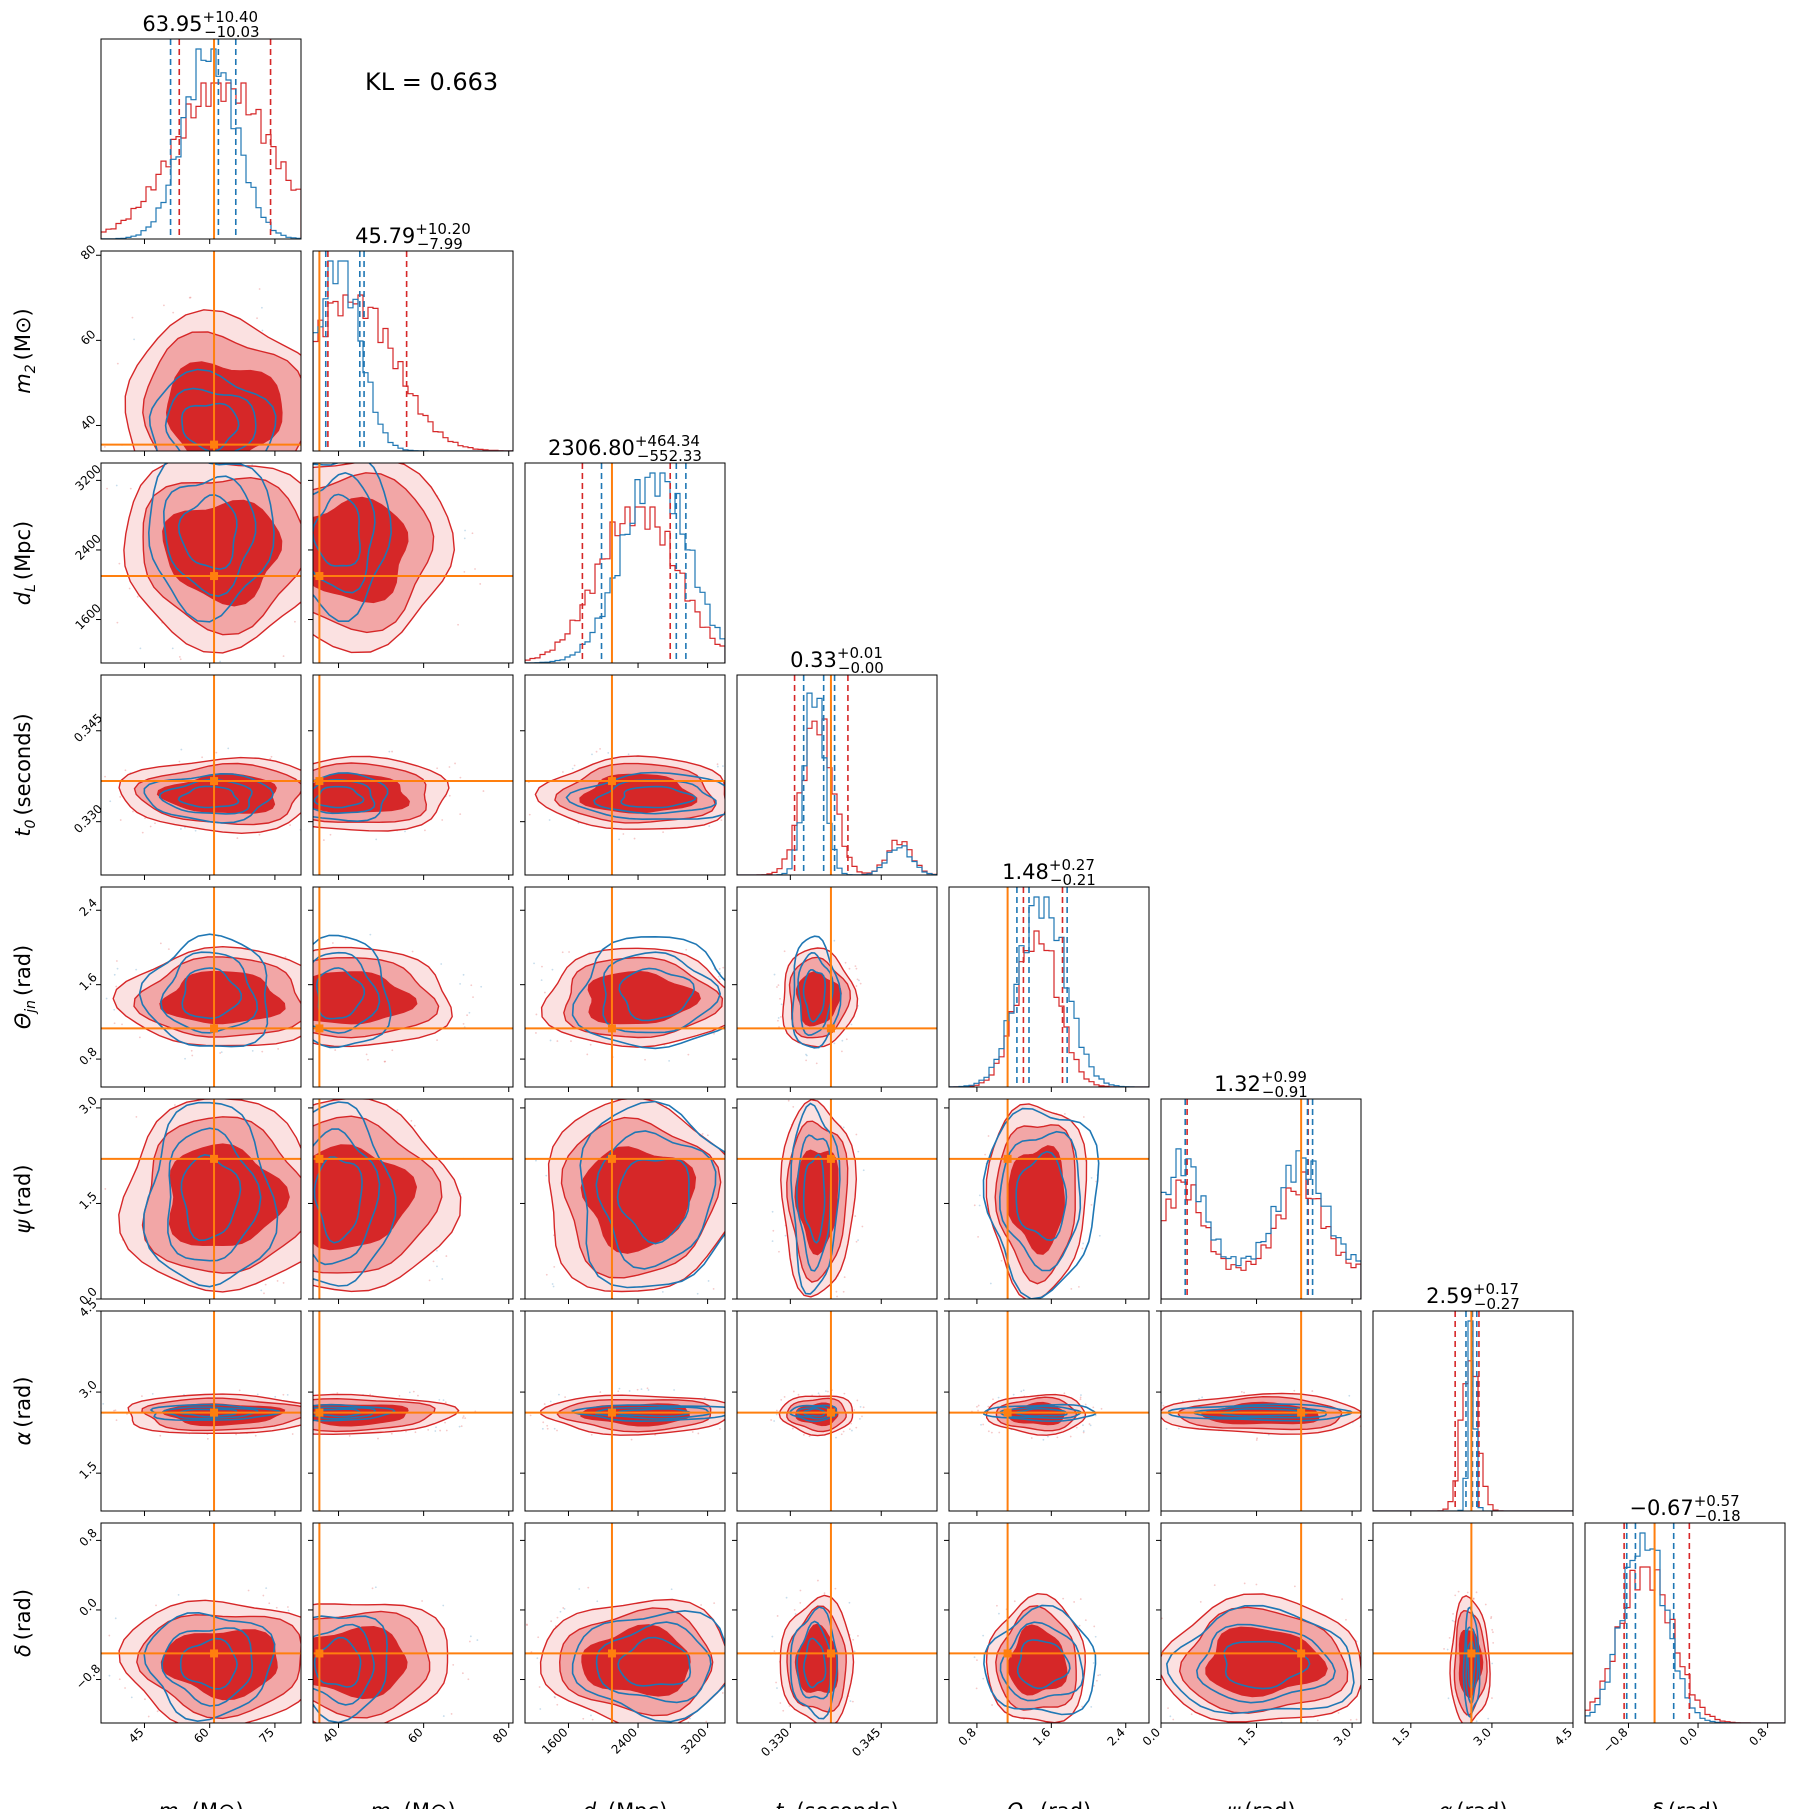 The image size is (1809, 1809). What do you see at coordinates (1342, 1736) in the screenshot?
I see `x-tick-label-psi: 3.0` at bounding box center [1342, 1736].